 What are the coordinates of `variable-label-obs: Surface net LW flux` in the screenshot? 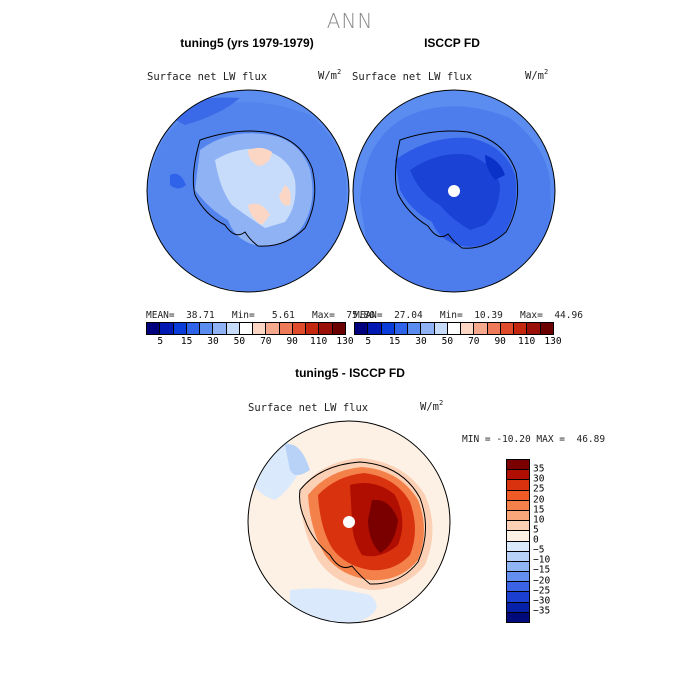 It's located at (412, 77).